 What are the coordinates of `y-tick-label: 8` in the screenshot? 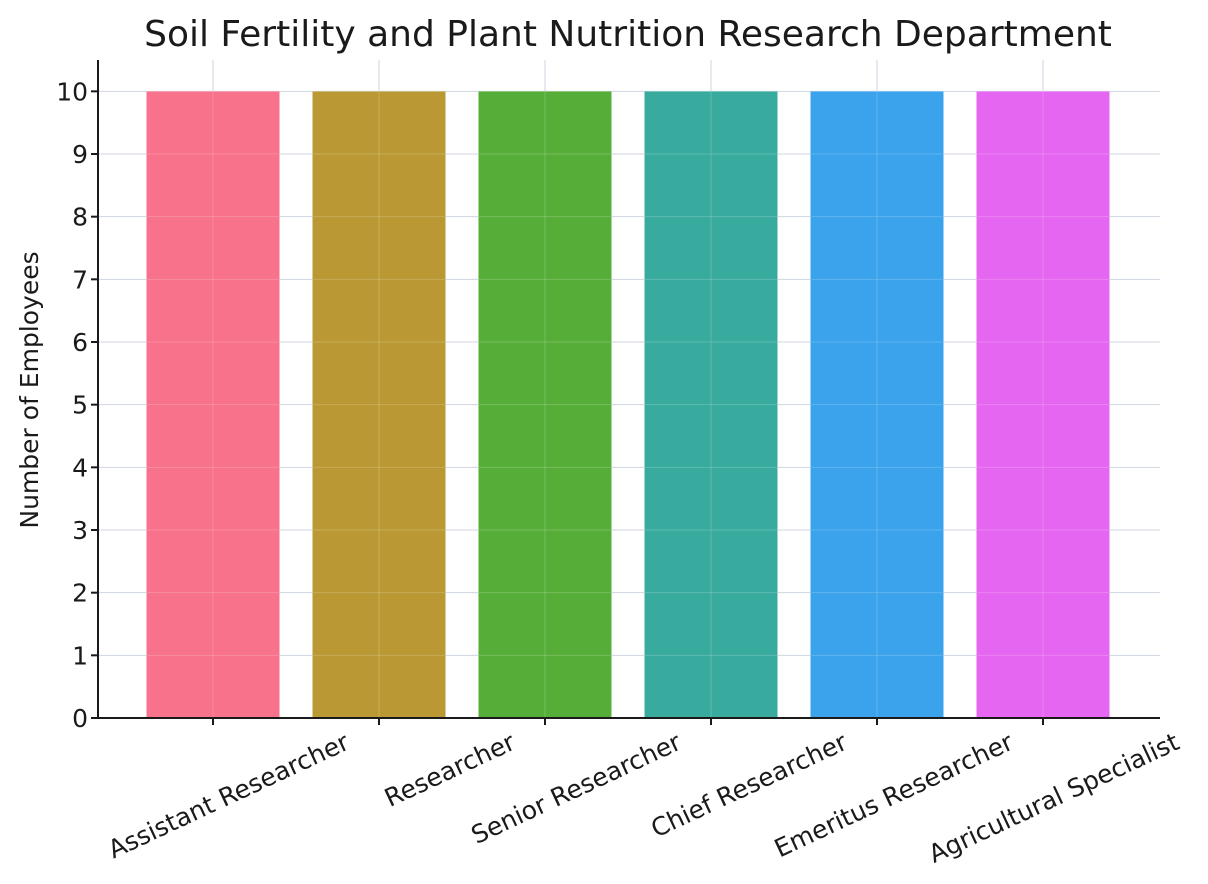 It's located at (80, 217).